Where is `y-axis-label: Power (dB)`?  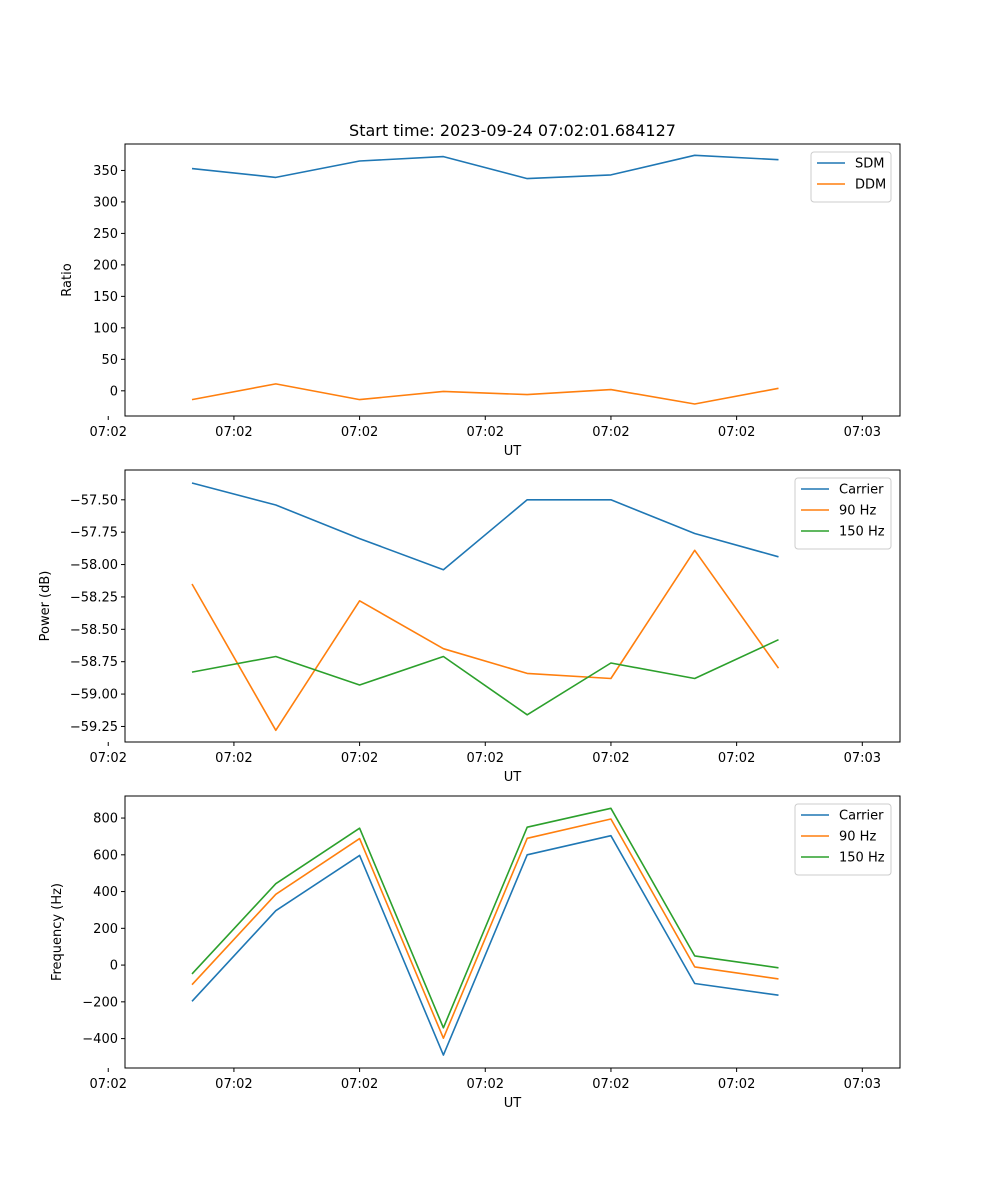 y-axis-label: Power (dB) is located at coordinates (45, 606).